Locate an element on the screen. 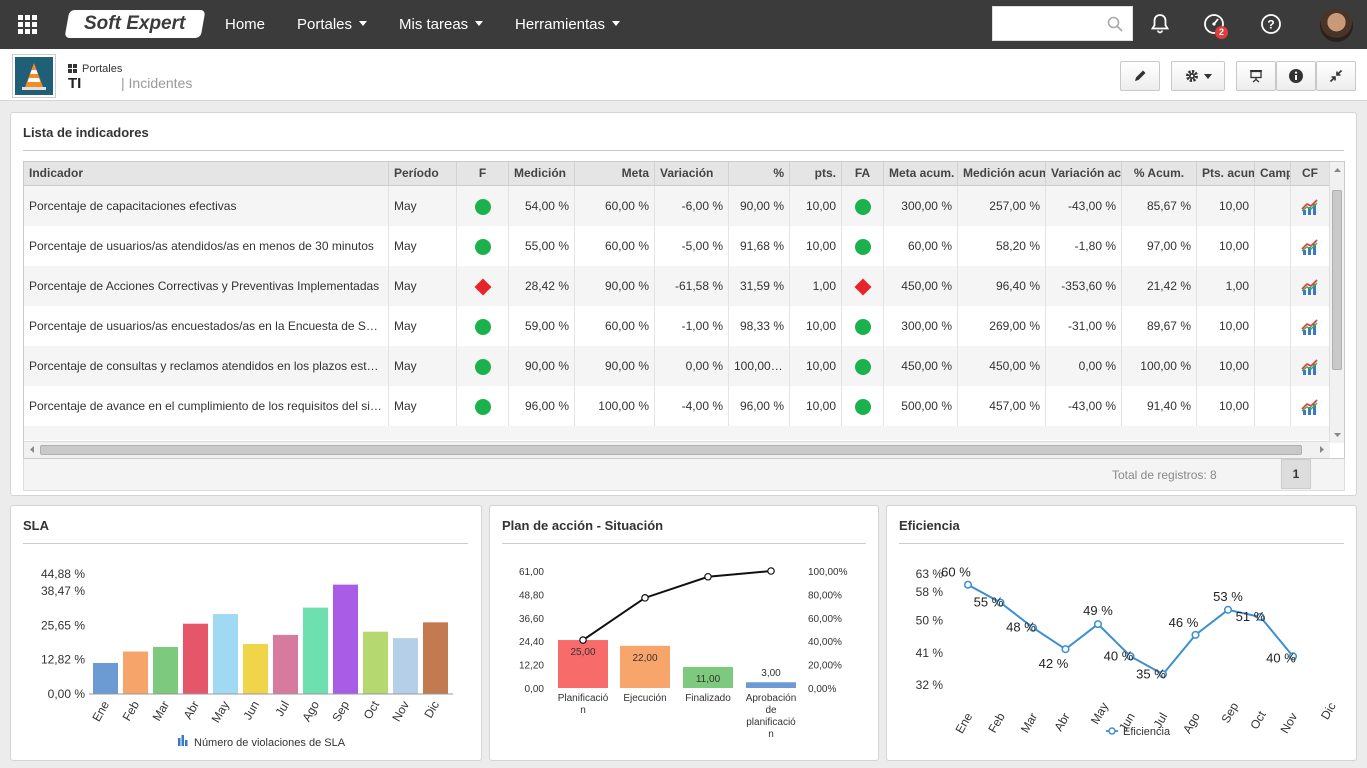 This screenshot has width=1367, height=768. cell-pts-acum: 10,00 is located at coordinates (1226, 326).